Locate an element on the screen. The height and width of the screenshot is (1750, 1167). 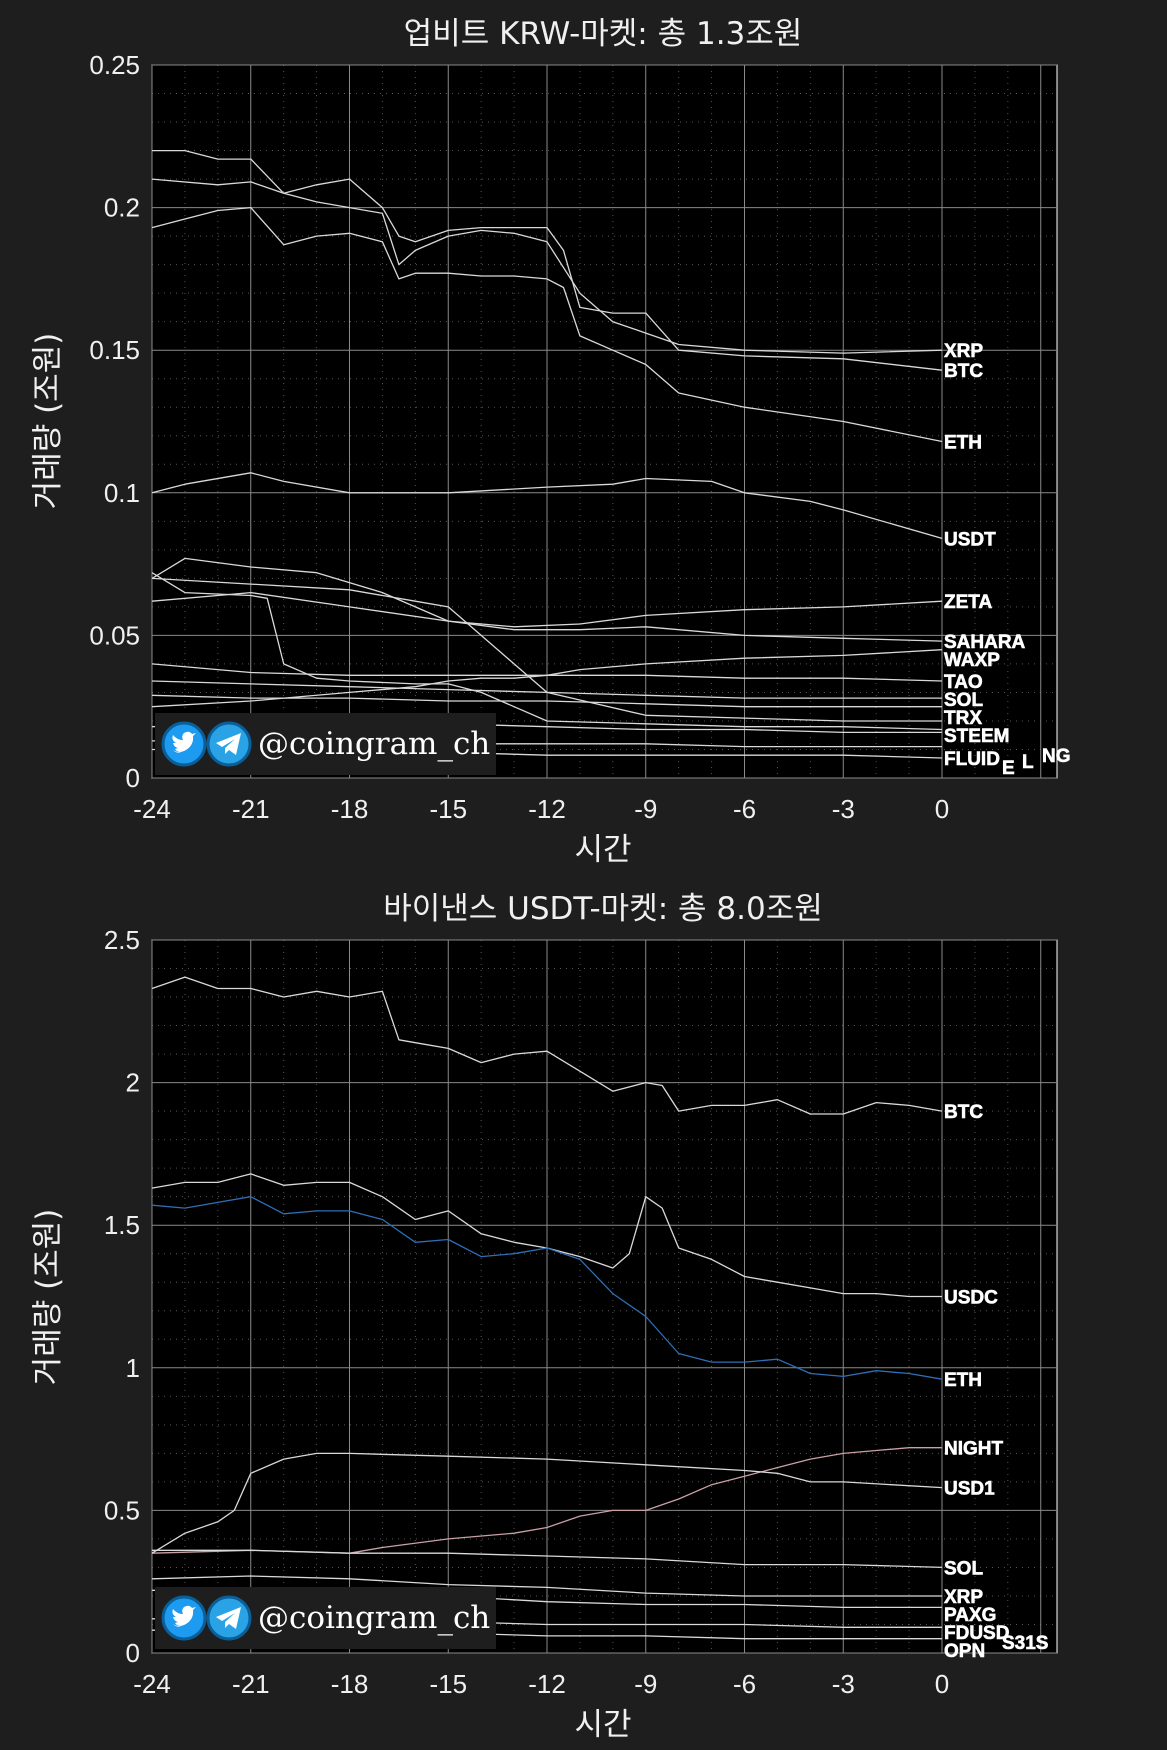
series-end-label: PAXG is located at coordinates (970, 1615).